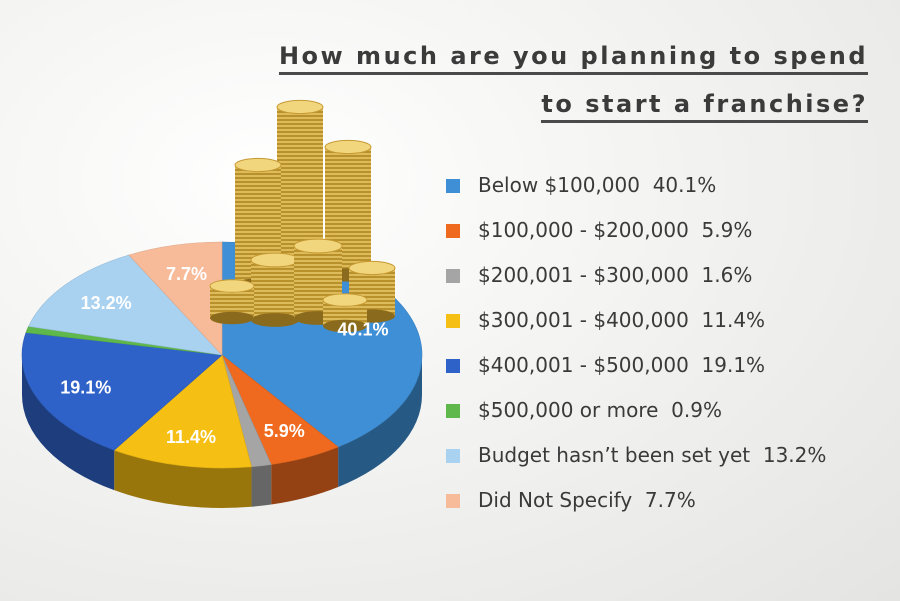 This screenshot has width=900, height=601. What do you see at coordinates (583, 365) in the screenshot?
I see `legend-label: $400,001 - $500,000` at bounding box center [583, 365].